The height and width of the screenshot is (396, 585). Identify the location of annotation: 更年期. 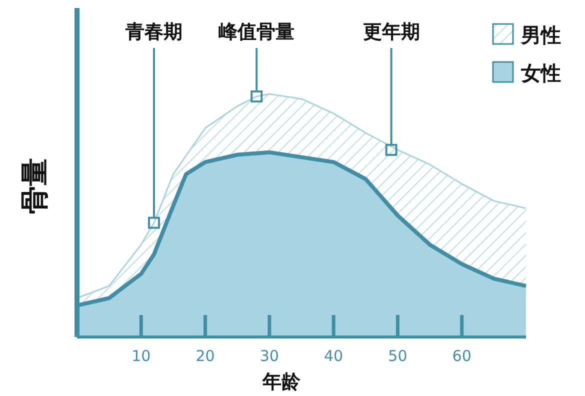
(391, 32).